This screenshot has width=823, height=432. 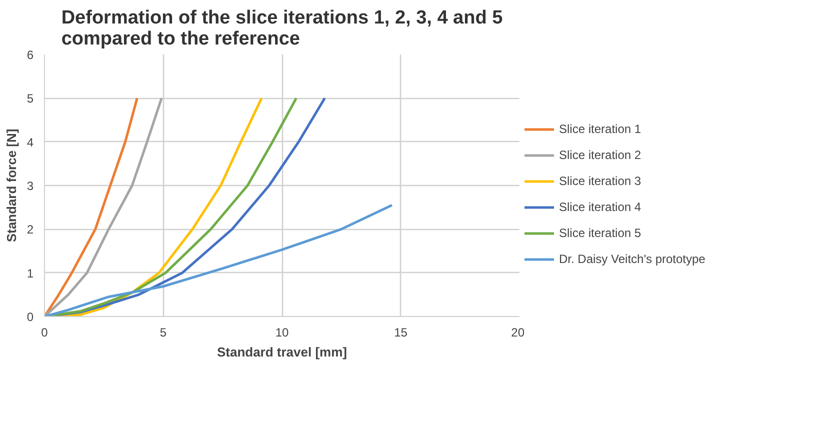 I want to click on legend-label: Dr. Daisy Veitch's prototype, so click(x=632, y=259).